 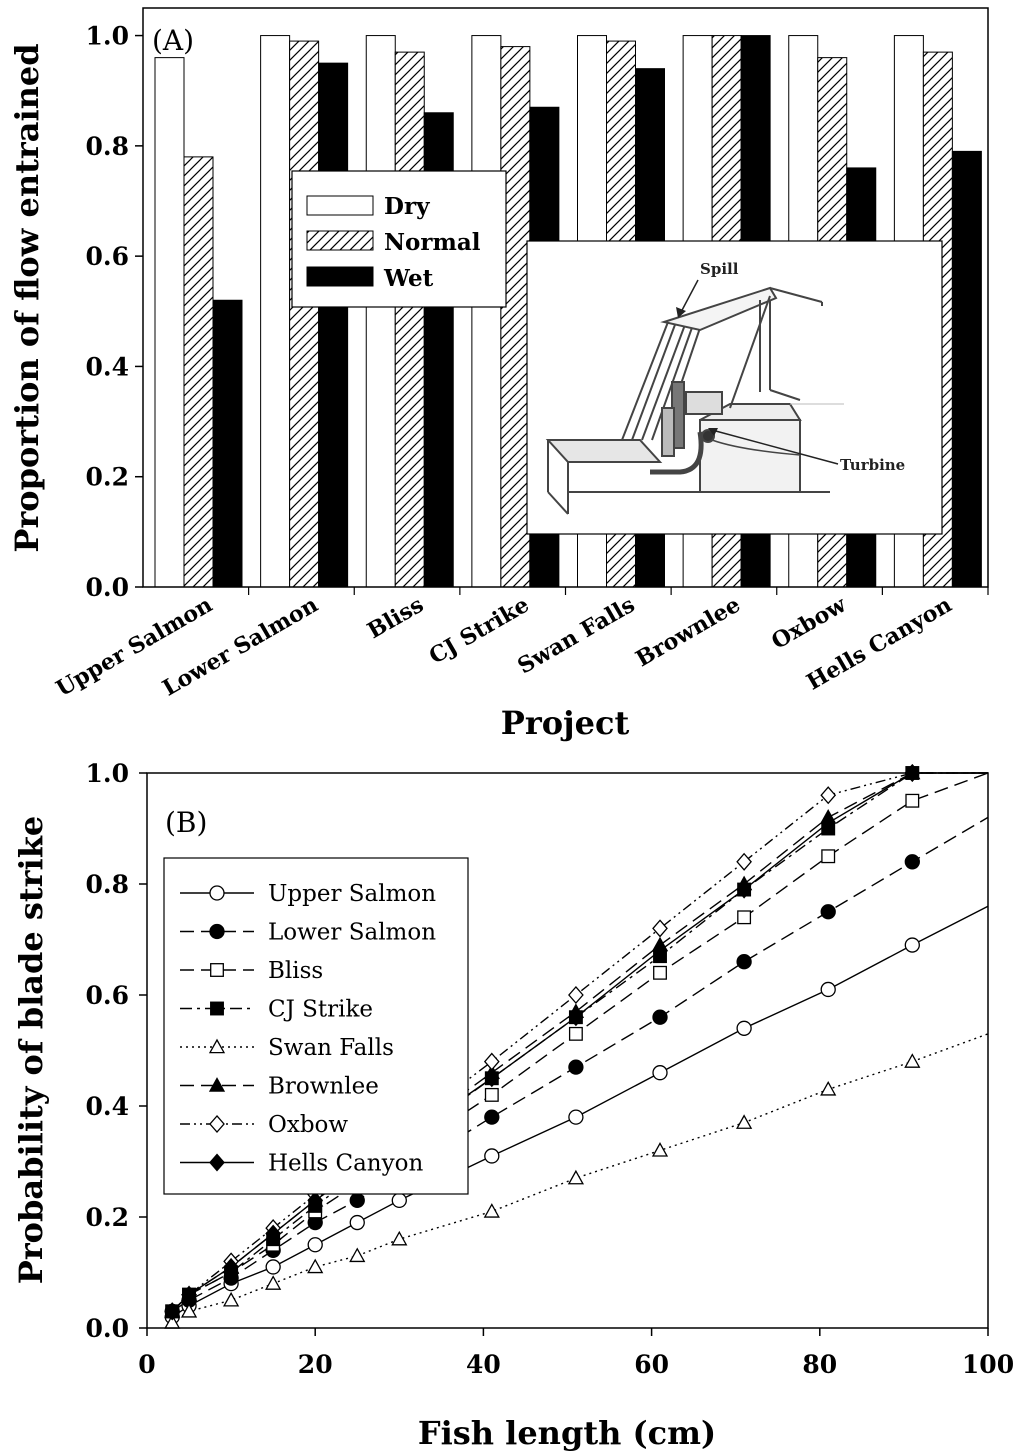 What do you see at coordinates (108, 1217) in the screenshot?
I see `y-tick-label: 0.2` at bounding box center [108, 1217].